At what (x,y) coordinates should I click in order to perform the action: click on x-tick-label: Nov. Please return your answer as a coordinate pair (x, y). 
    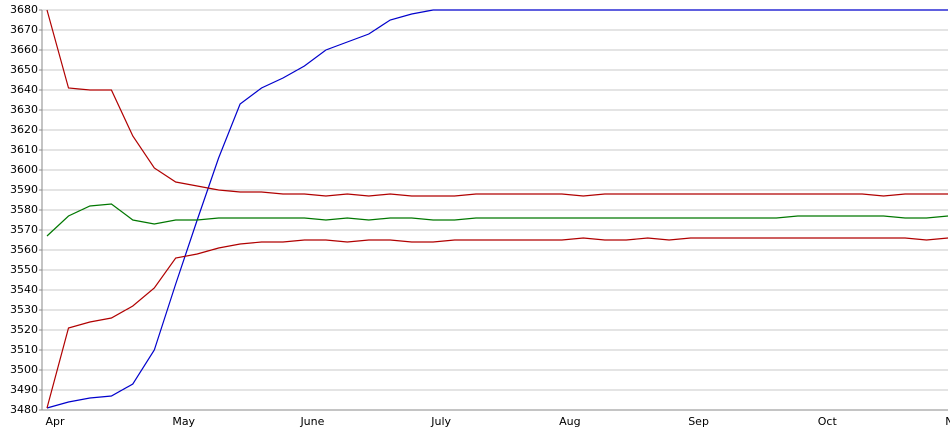
    Looking at the image, I should click on (947, 421).